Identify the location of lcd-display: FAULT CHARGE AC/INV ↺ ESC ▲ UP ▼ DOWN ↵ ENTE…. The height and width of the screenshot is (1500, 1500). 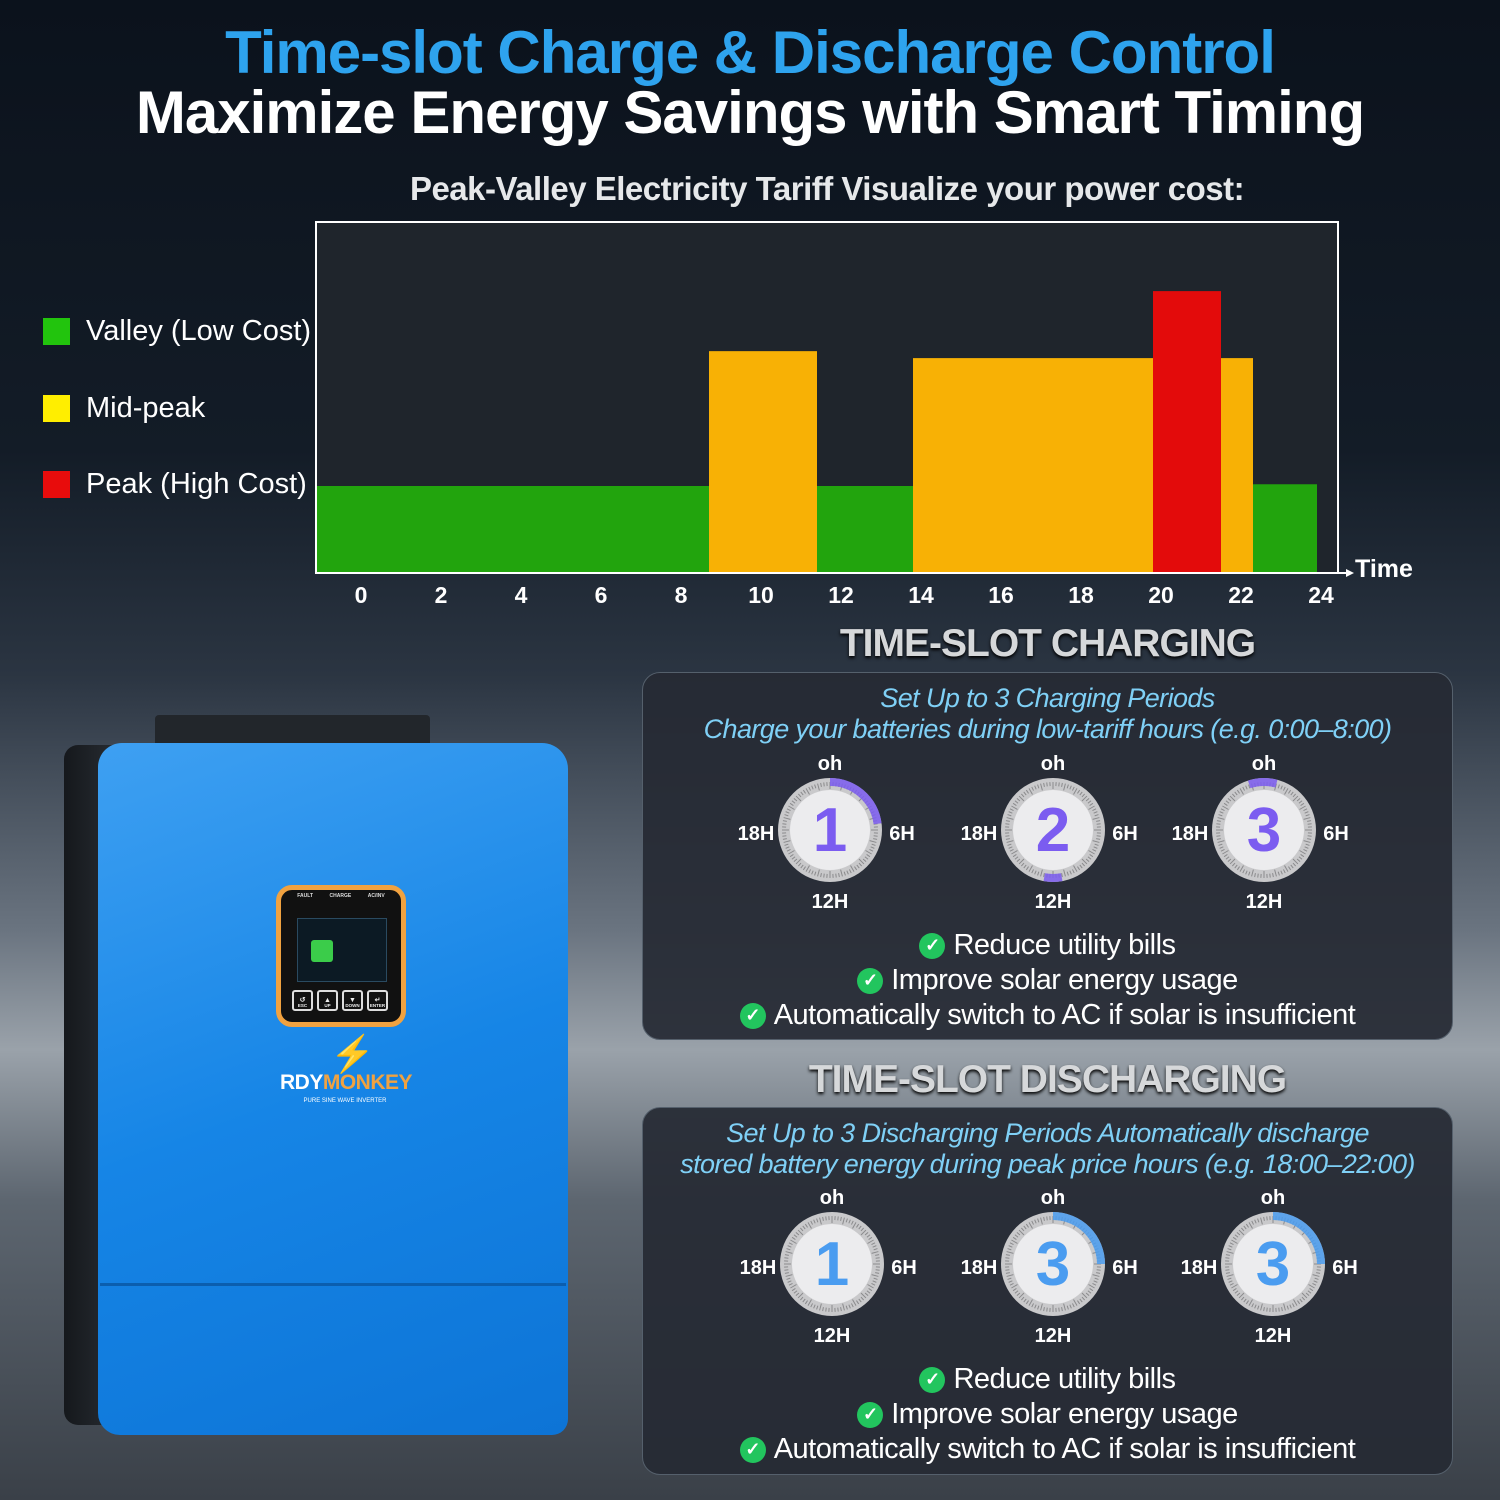
(341, 956).